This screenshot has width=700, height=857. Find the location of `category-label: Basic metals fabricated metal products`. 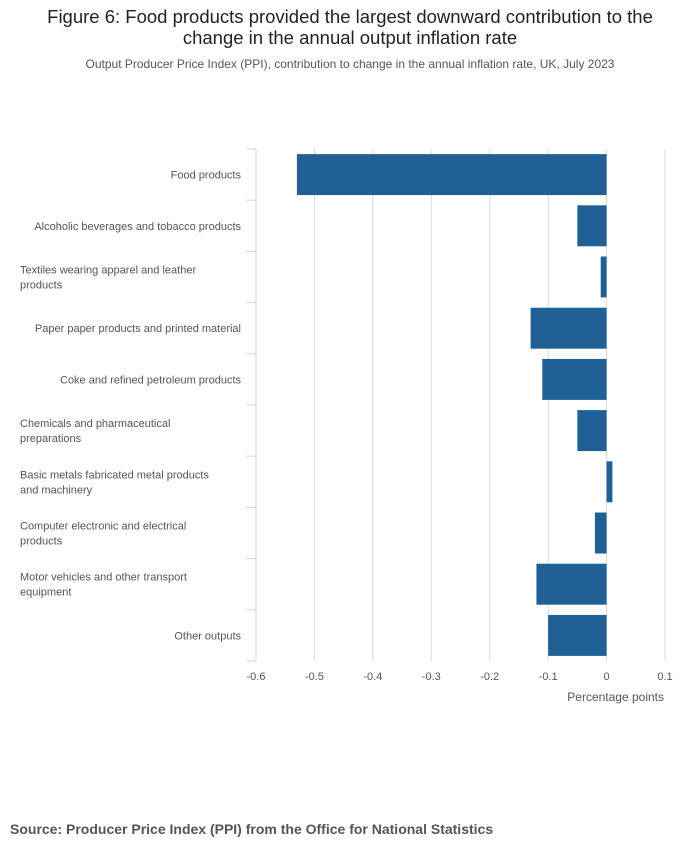

category-label: Basic metals fabricated metal products is located at coordinates (114, 475).